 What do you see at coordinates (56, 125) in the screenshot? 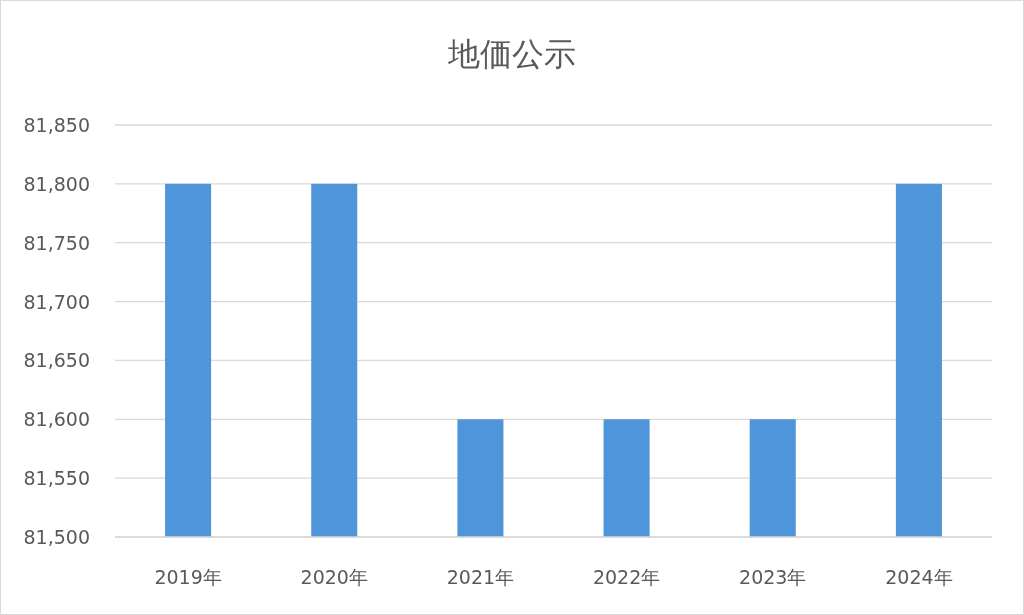
I see `y-tick-label: 81,850` at bounding box center [56, 125].